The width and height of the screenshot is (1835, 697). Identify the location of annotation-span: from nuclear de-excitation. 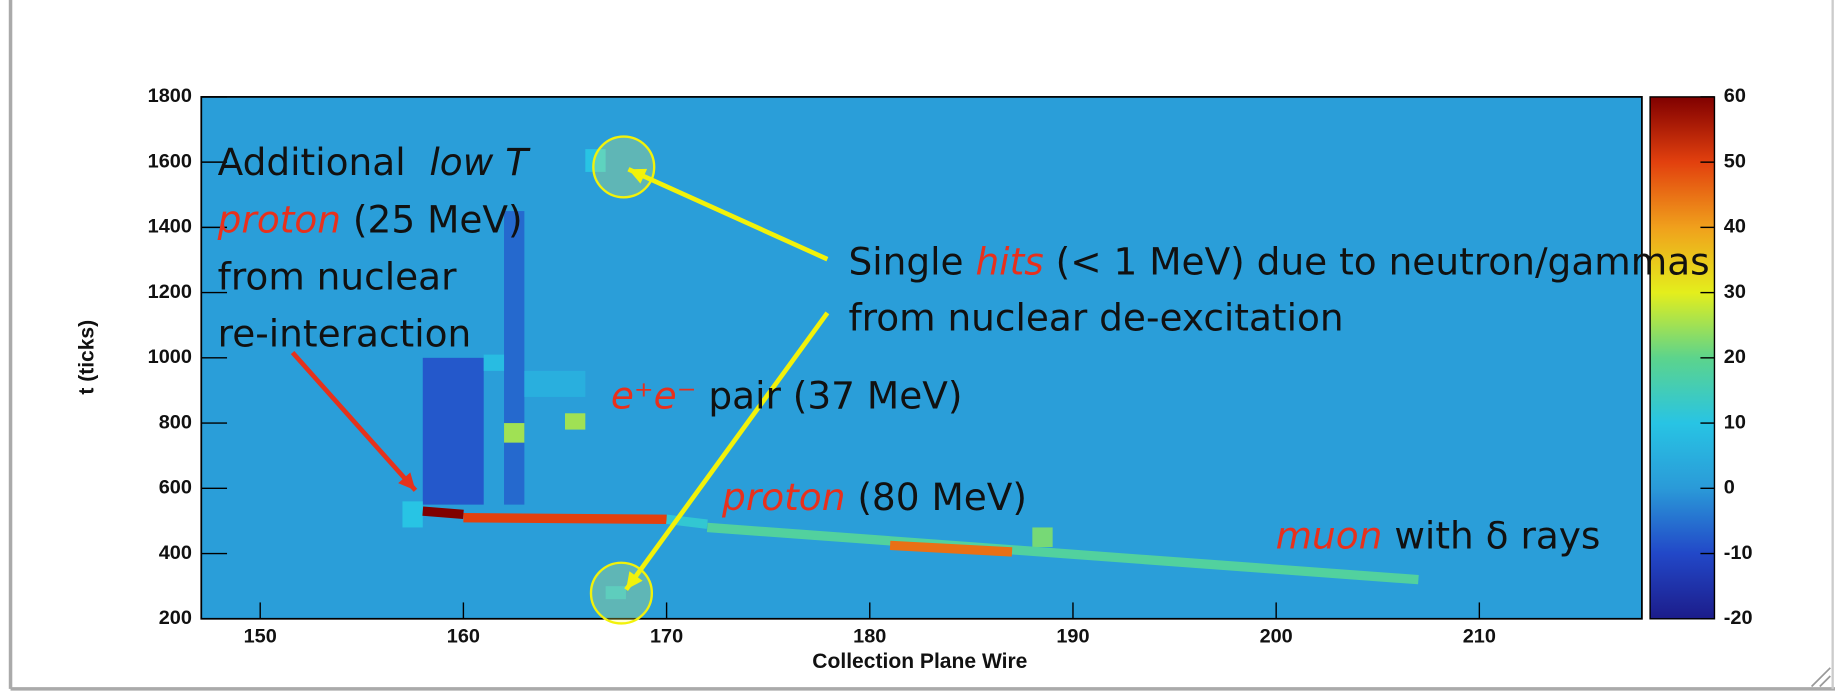
(1095, 317).